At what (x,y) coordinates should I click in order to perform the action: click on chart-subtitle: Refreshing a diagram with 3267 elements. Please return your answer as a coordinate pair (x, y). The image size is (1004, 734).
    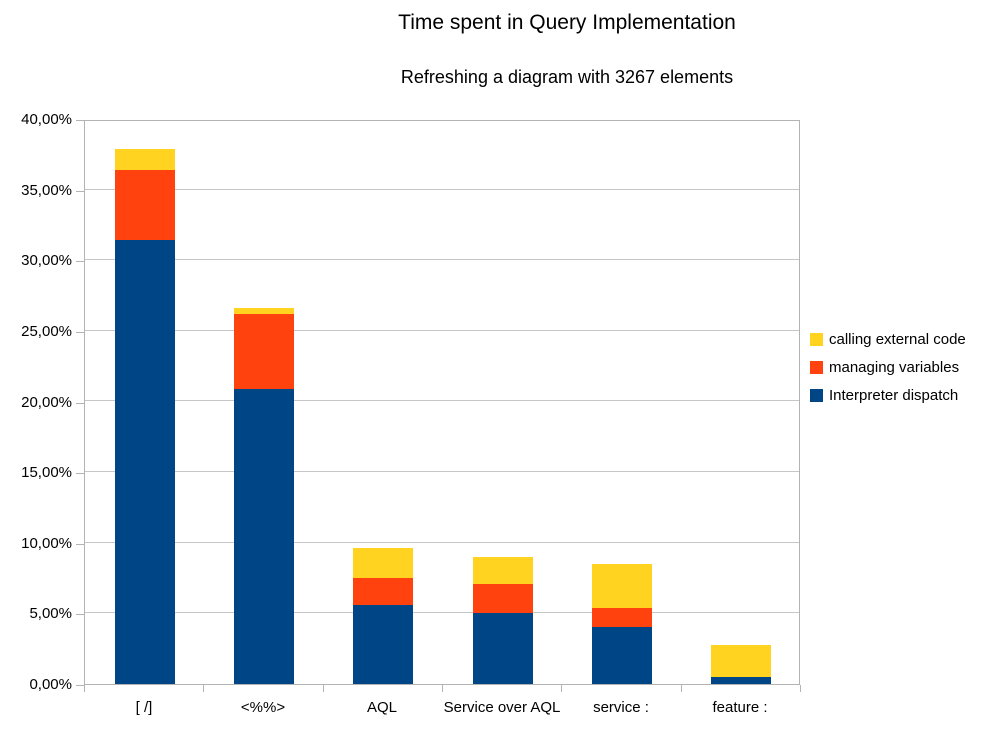
    Looking at the image, I should click on (567, 77).